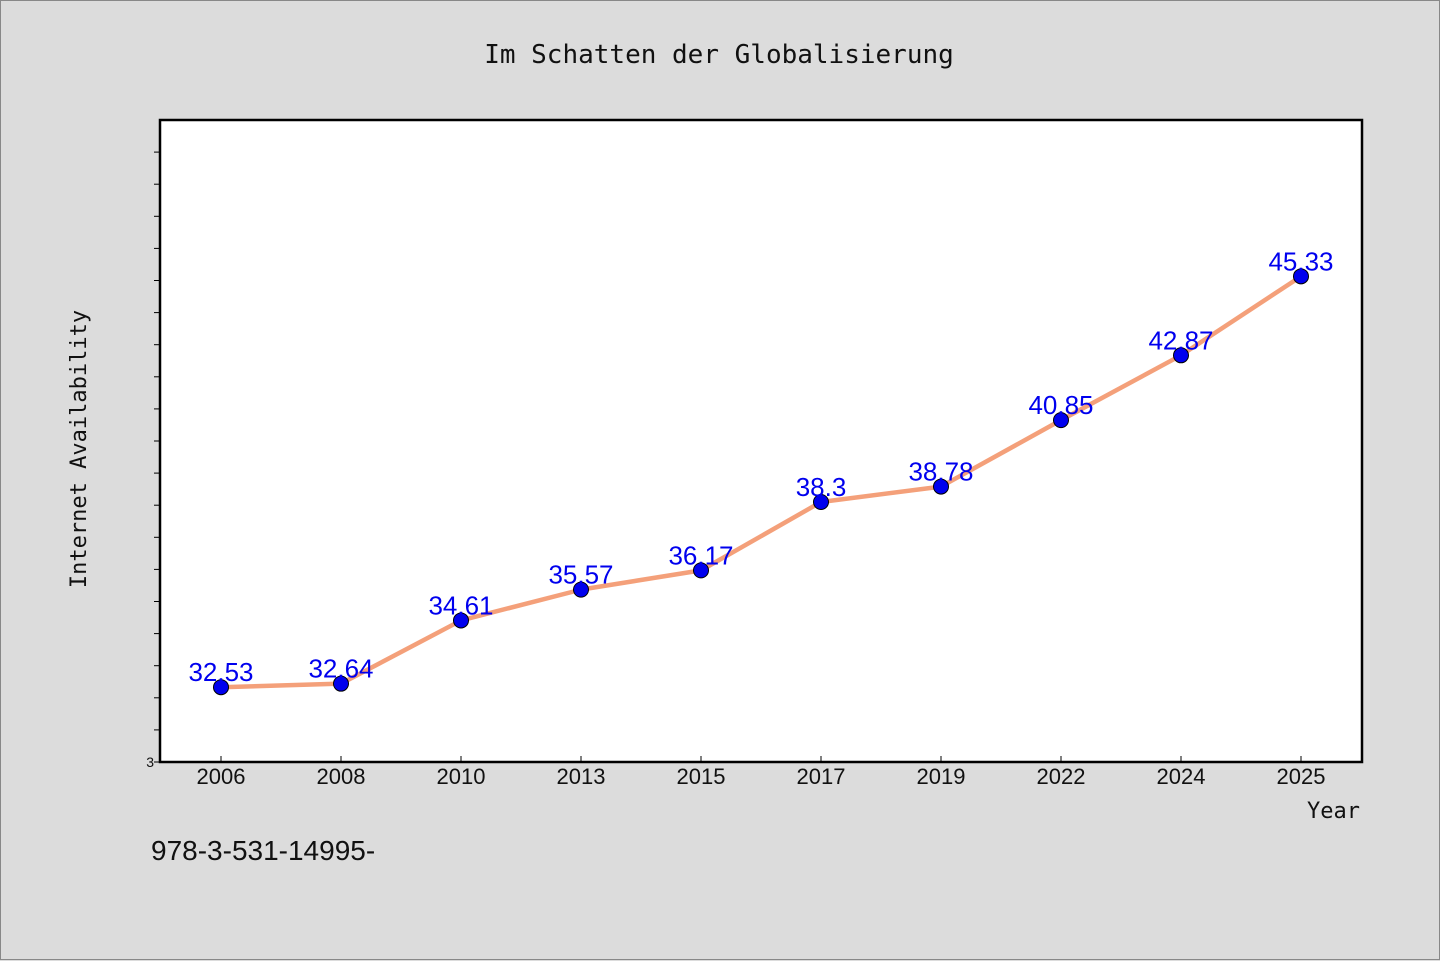  Describe the element at coordinates (221, 776) in the screenshot. I see `x-tick-label: 2006` at that location.